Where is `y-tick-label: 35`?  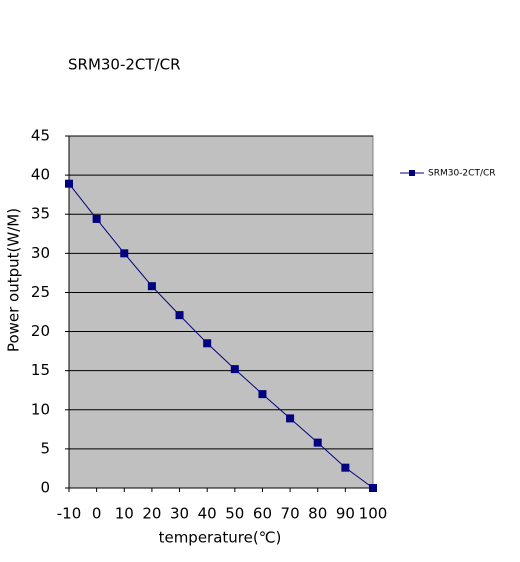 y-tick-label: 35 is located at coordinates (40, 214).